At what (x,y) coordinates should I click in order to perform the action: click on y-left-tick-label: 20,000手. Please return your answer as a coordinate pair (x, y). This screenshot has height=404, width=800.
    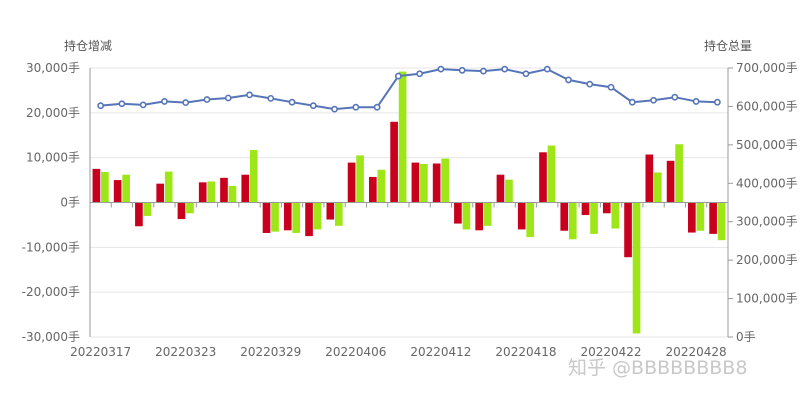
    Looking at the image, I should click on (53, 113).